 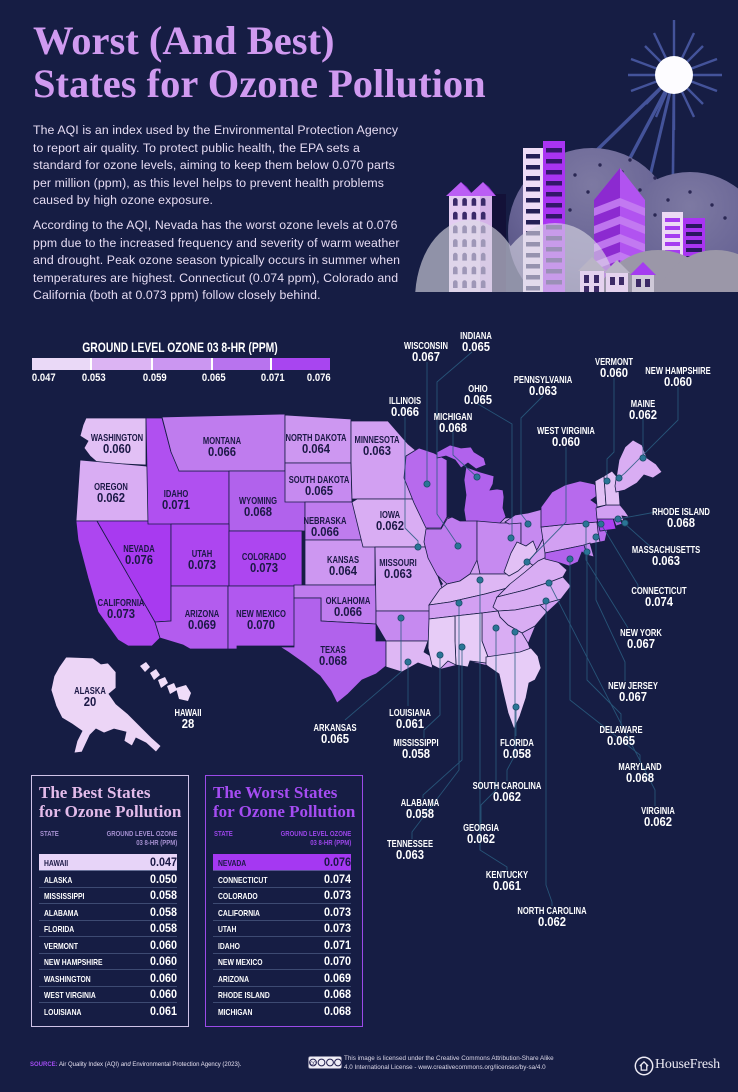 What do you see at coordinates (121, 602) in the screenshot?
I see `svg-text: CALIFORNIA` at bounding box center [121, 602].